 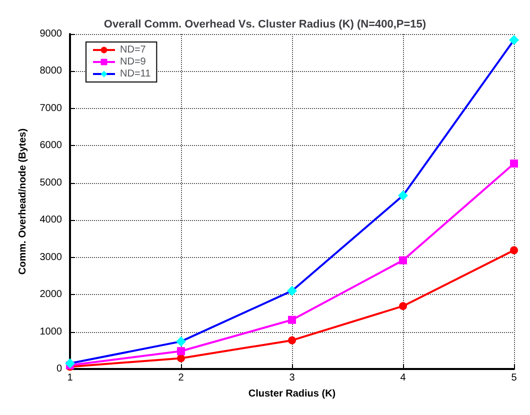 What do you see at coordinates (70, 378) in the screenshot?
I see `x-tick-label: 1` at bounding box center [70, 378].